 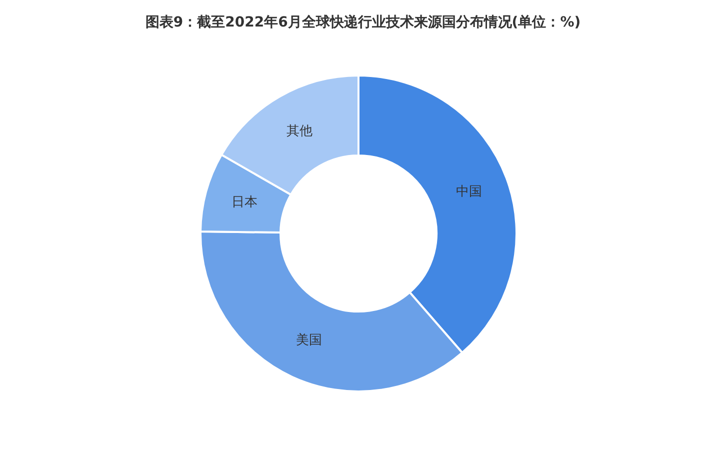 I want to click on slice-label: 日本, so click(x=245, y=202).